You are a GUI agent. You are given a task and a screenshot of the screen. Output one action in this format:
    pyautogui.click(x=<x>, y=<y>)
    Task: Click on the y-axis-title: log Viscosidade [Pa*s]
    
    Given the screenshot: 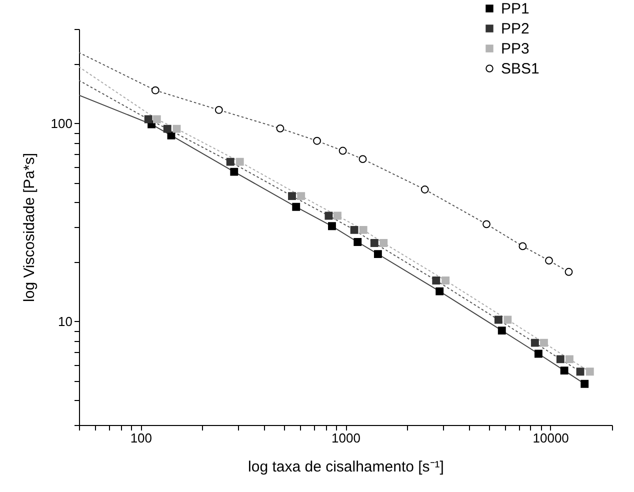 What is the action you would take?
    pyautogui.click(x=29, y=227)
    